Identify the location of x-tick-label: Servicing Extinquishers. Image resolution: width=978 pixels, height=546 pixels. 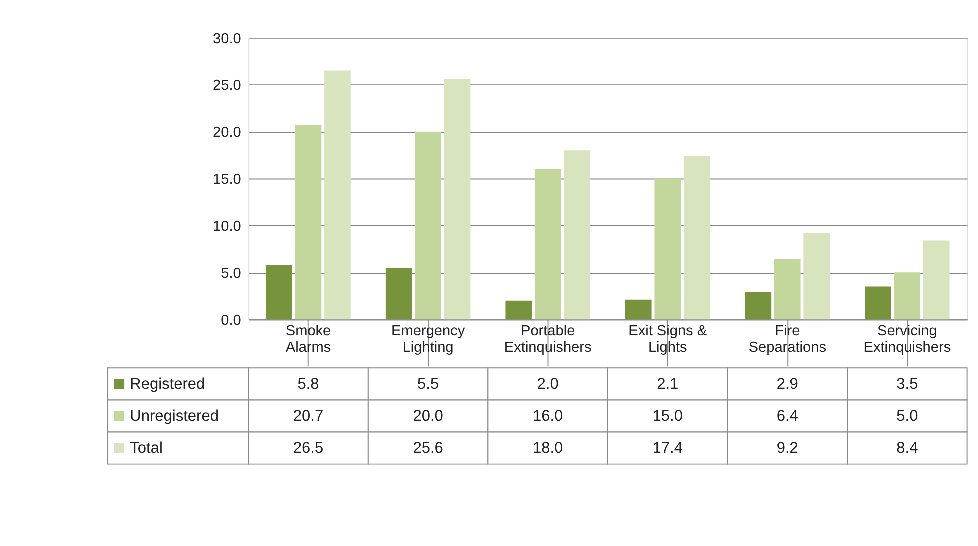
(908, 340).